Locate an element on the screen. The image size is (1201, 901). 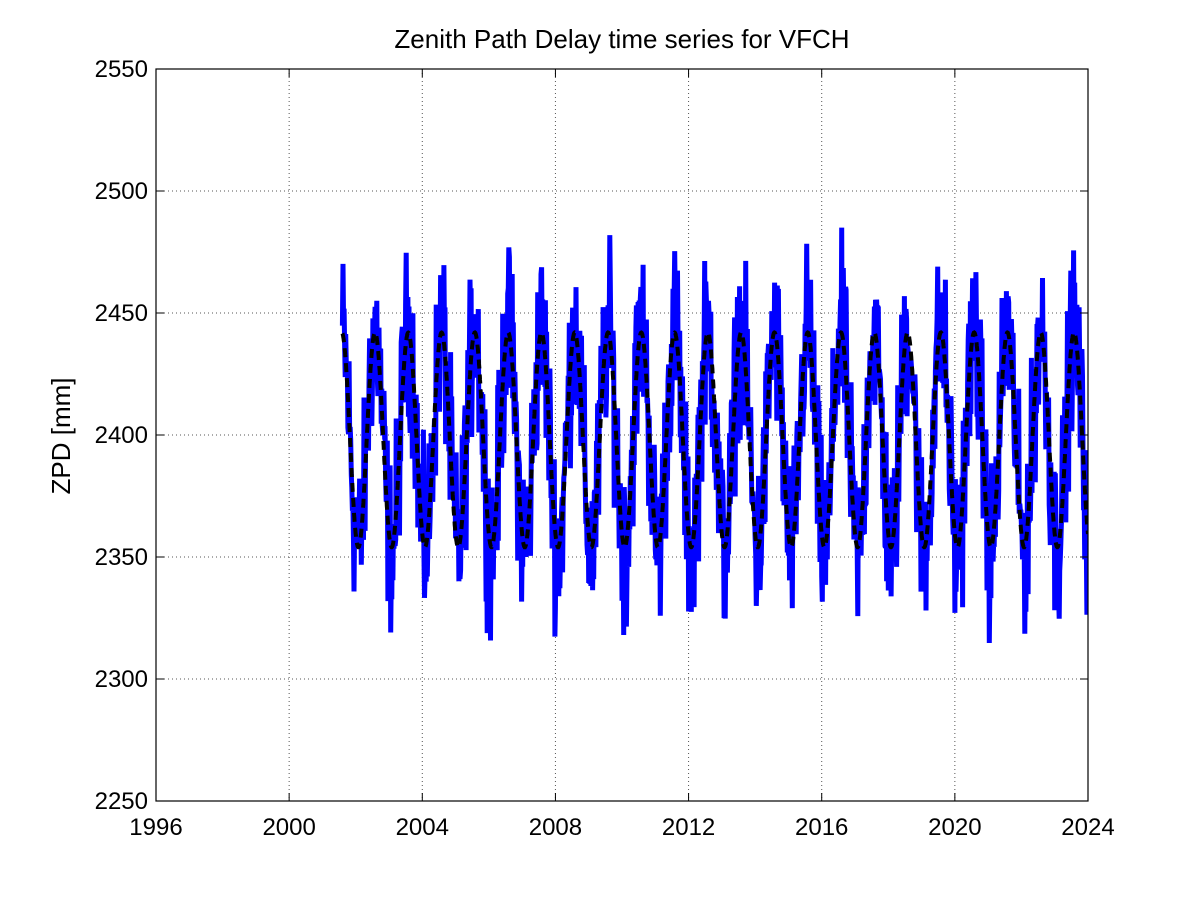
x-tick-label: 2020 is located at coordinates (954, 827).